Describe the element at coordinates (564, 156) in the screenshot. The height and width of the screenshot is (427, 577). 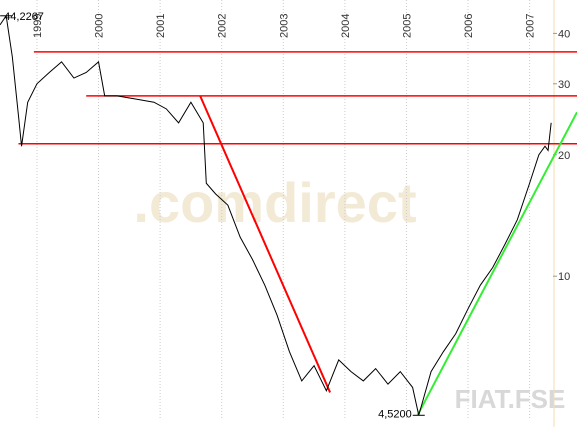
I see `y-tick-label: 20` at that location.